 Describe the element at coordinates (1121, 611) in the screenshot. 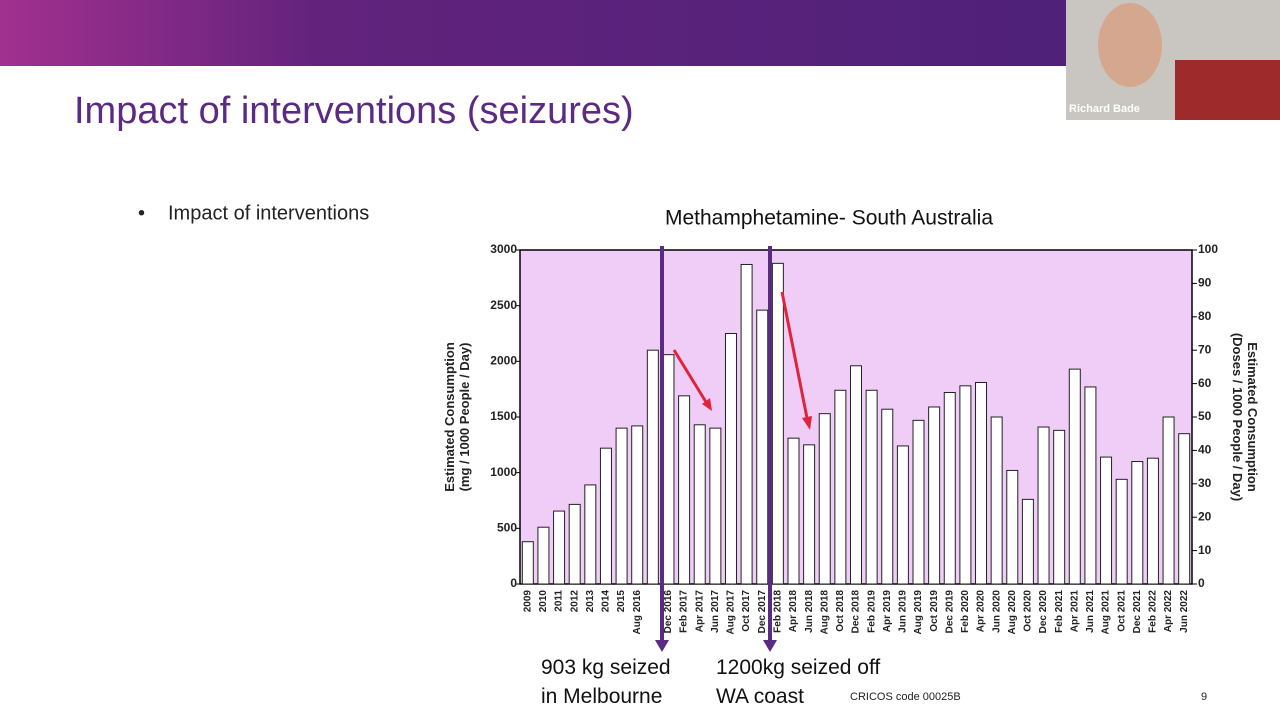

I see `x-tick-label: Oct 2021` at that location.